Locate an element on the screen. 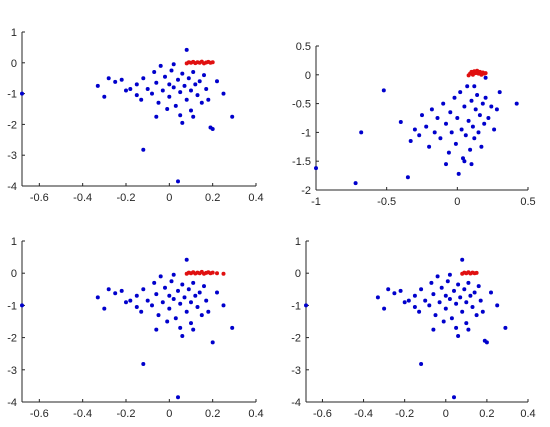 This screenshot has height=427, width=550. y-tick-label: -3 is located at coordinates (12, 156).